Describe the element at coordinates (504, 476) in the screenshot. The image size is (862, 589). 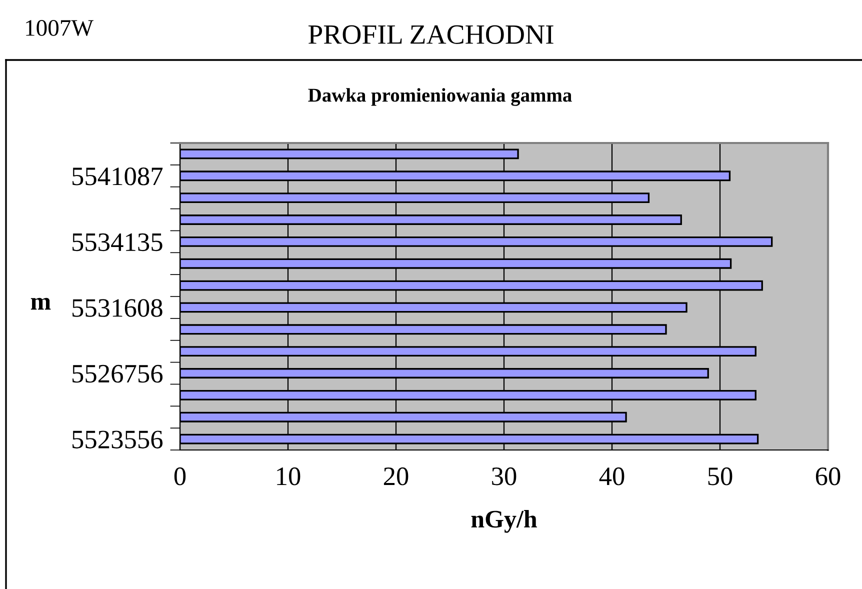
I see `x-tick-label: 30` at that location.